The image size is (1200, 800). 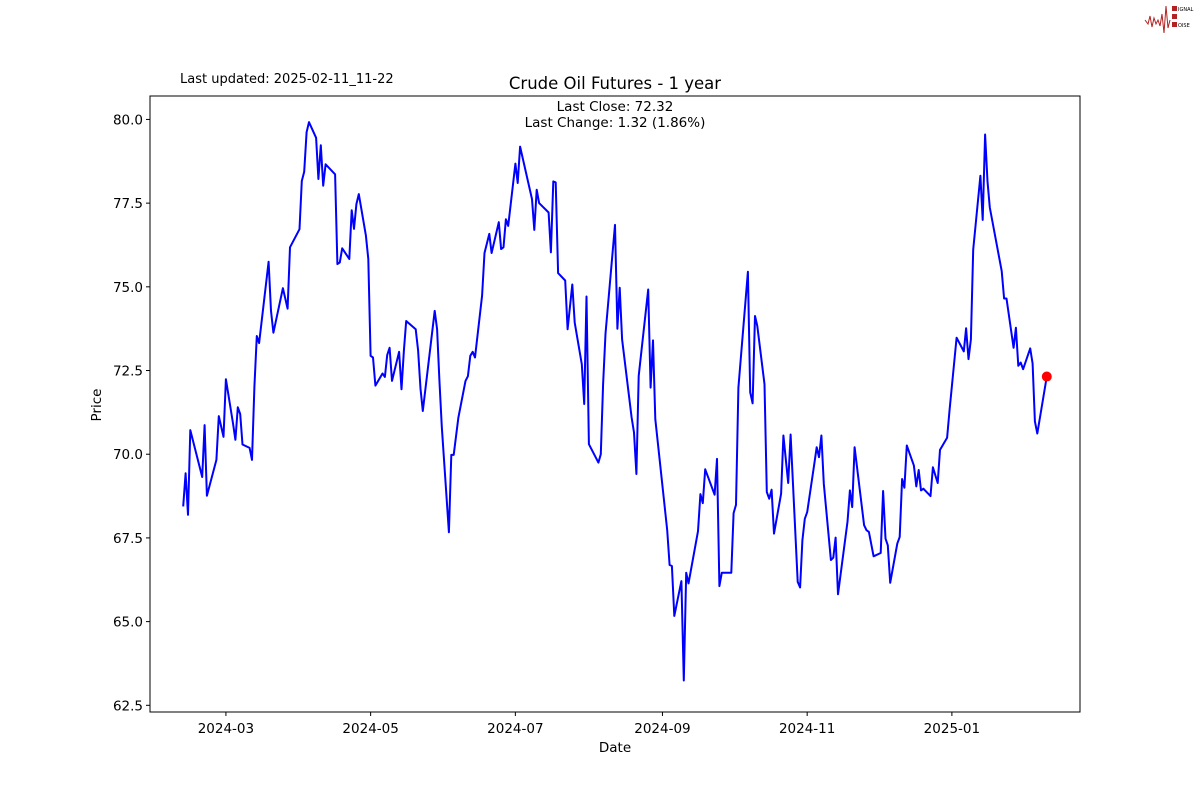 What do you see at coordinates (370, 729) in the screenshot?
I see `x-tick-label: 2024-05` at bounding box center [370, 729].